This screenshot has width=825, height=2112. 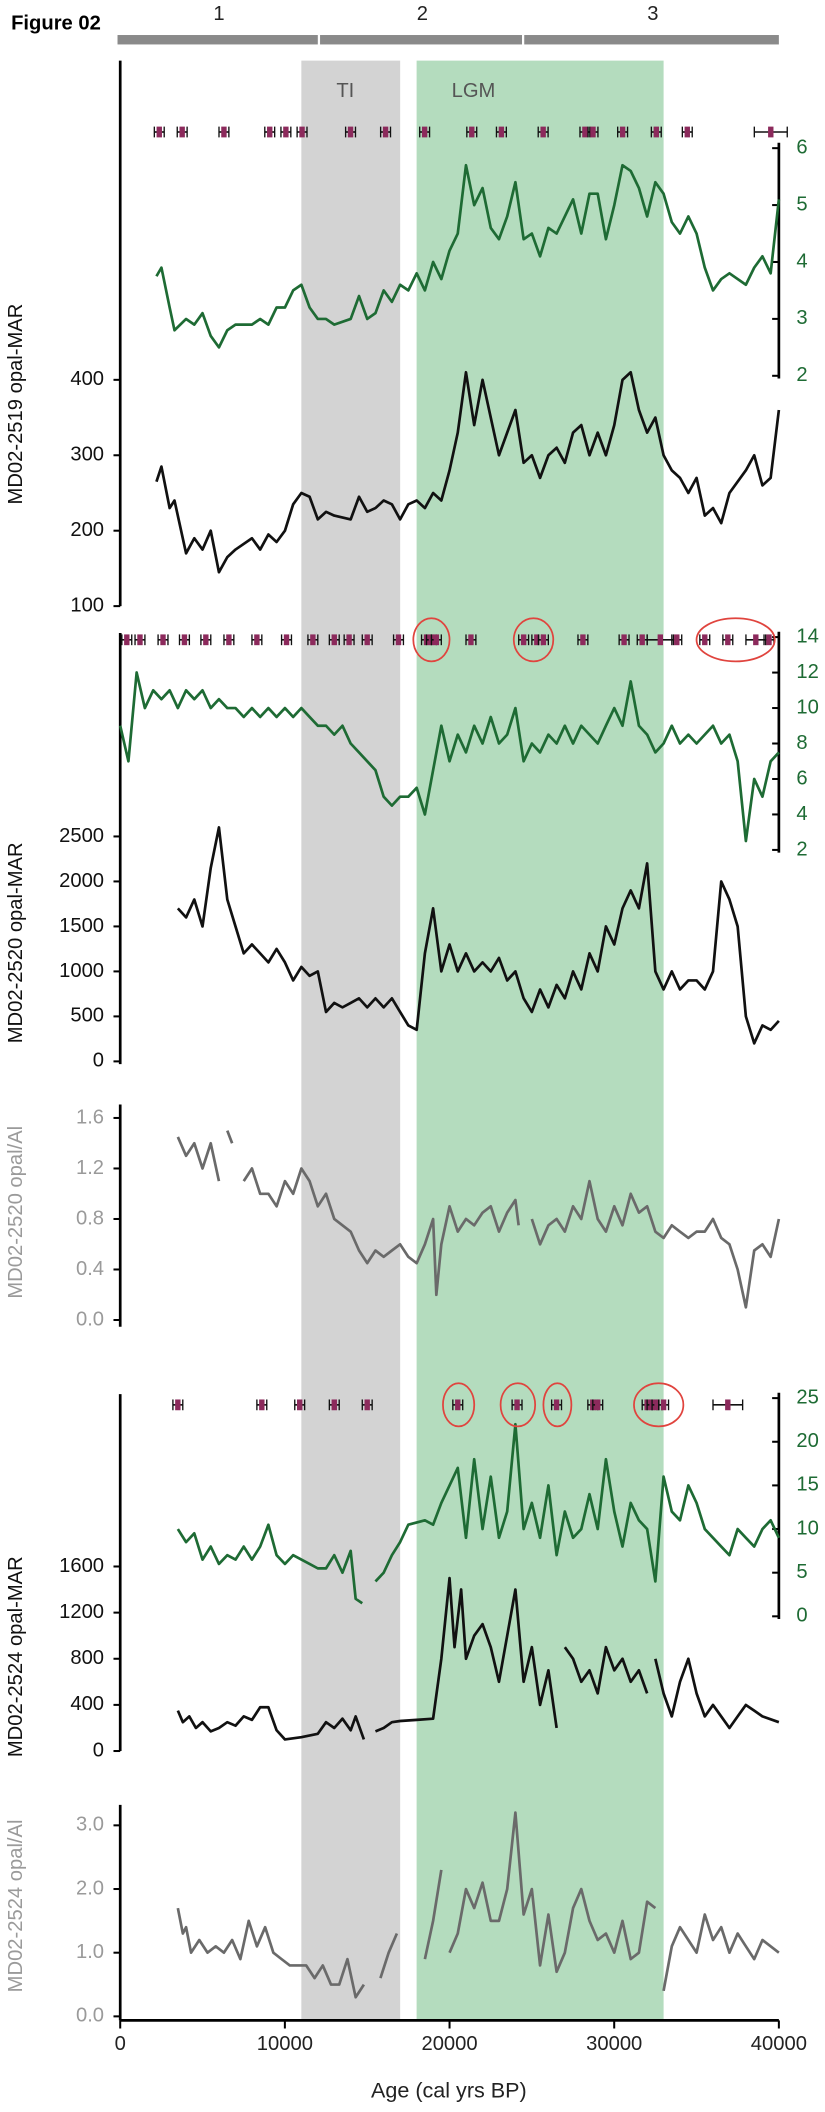 I want to click on y-tick-label: 6, so click(x=801, y=778).